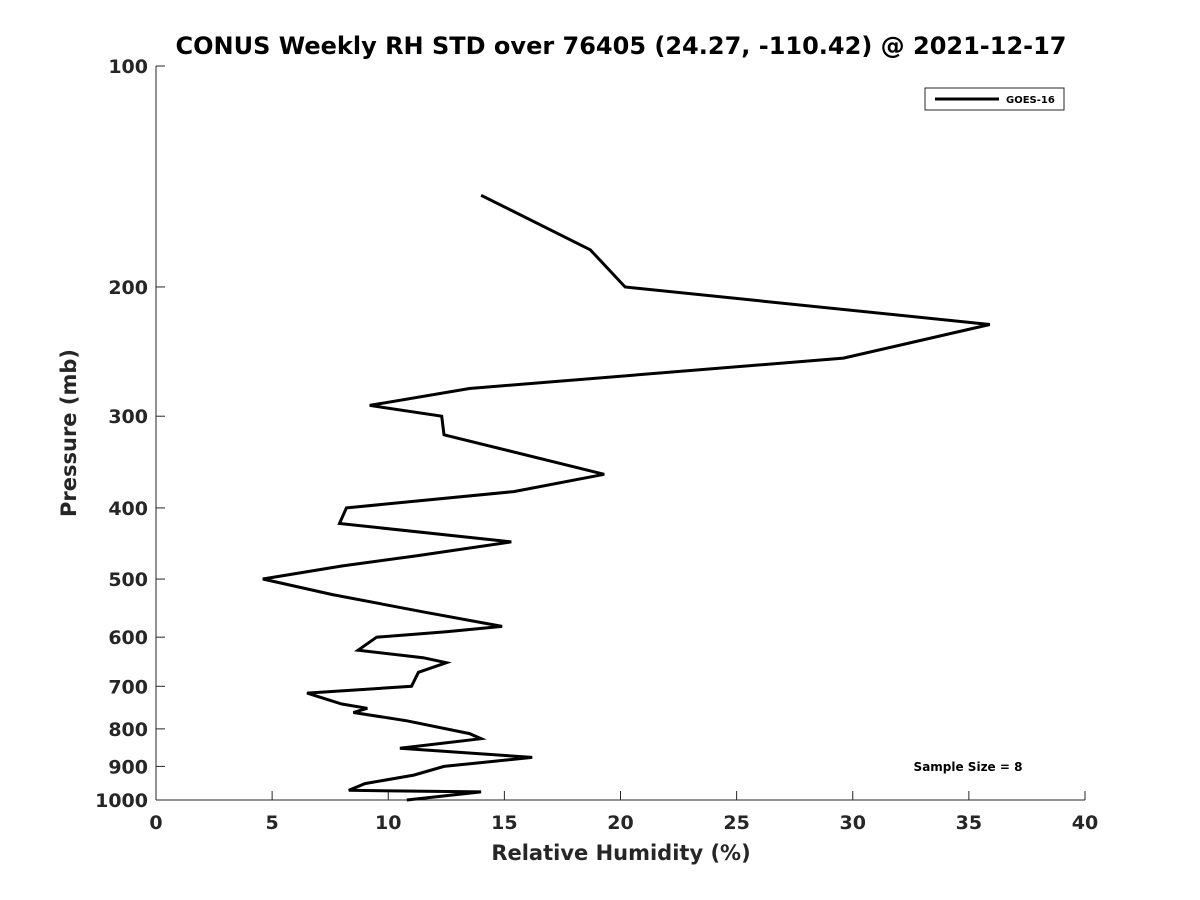  I want to click on y-axis-ticks: 100 200 300 400 500 600 700 800 900 1000, so click(130, 434).